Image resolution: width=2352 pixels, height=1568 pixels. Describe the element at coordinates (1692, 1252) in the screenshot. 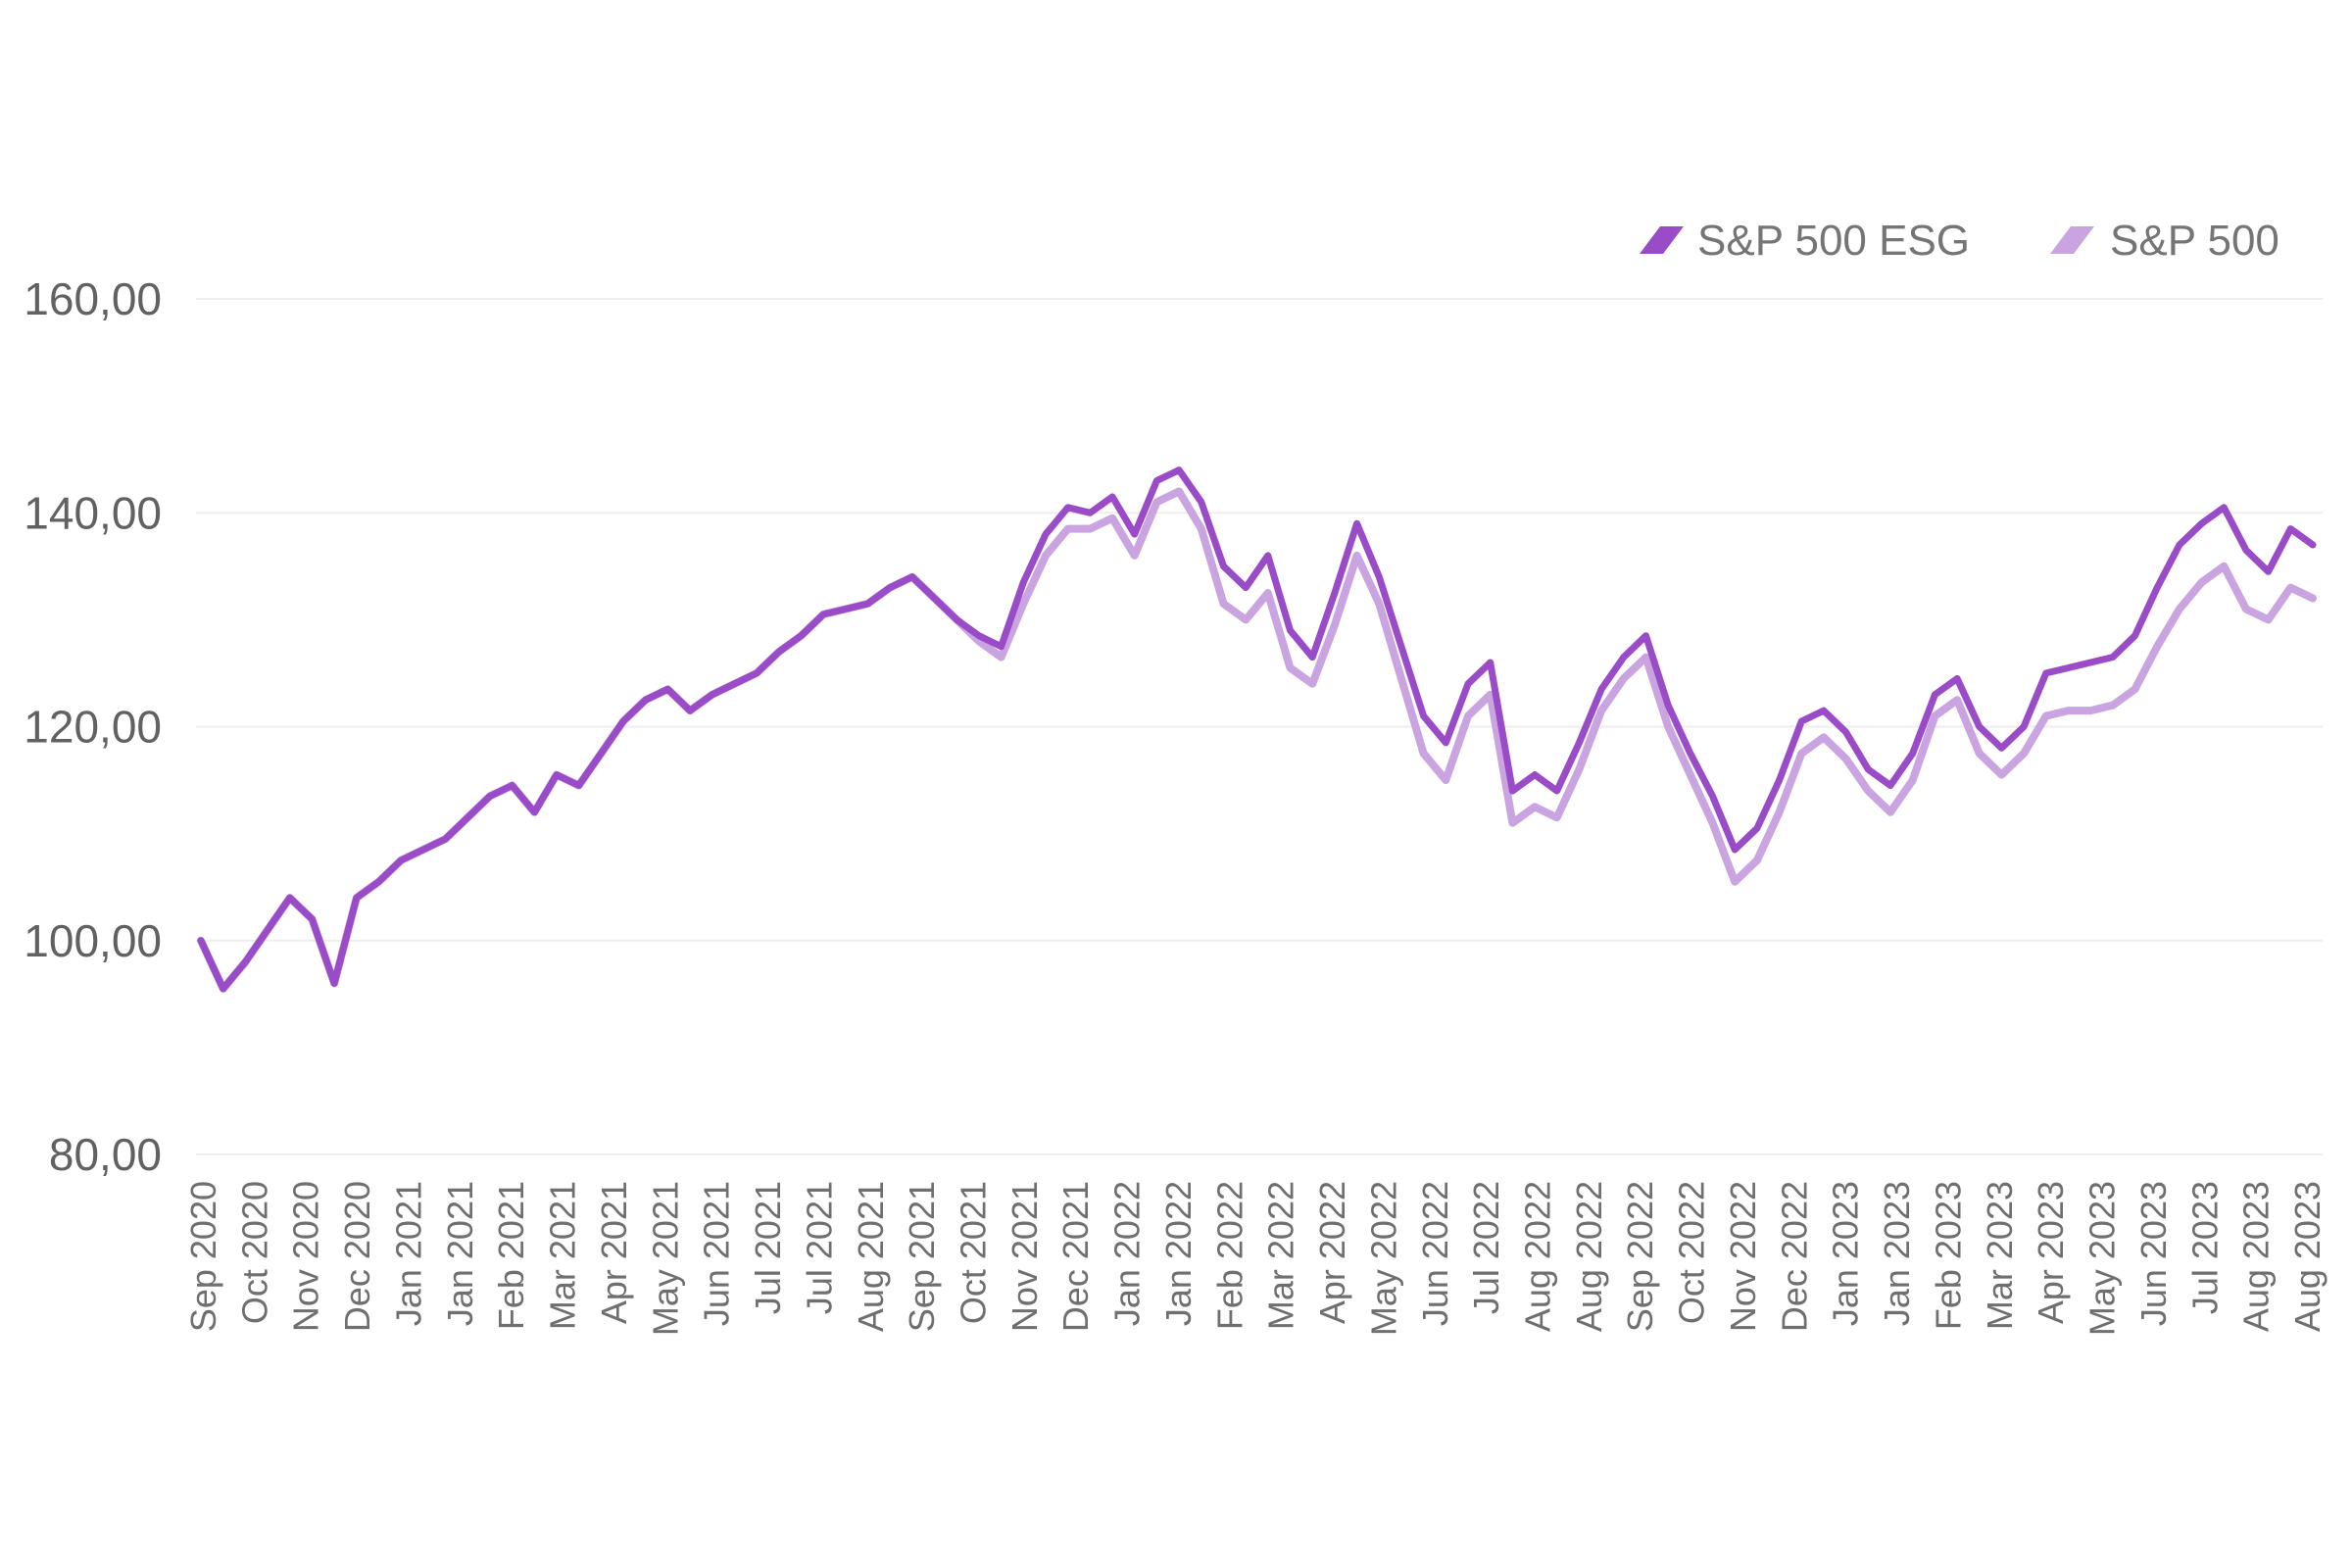

I see `x-tick-label: Oct 2022` at that location.